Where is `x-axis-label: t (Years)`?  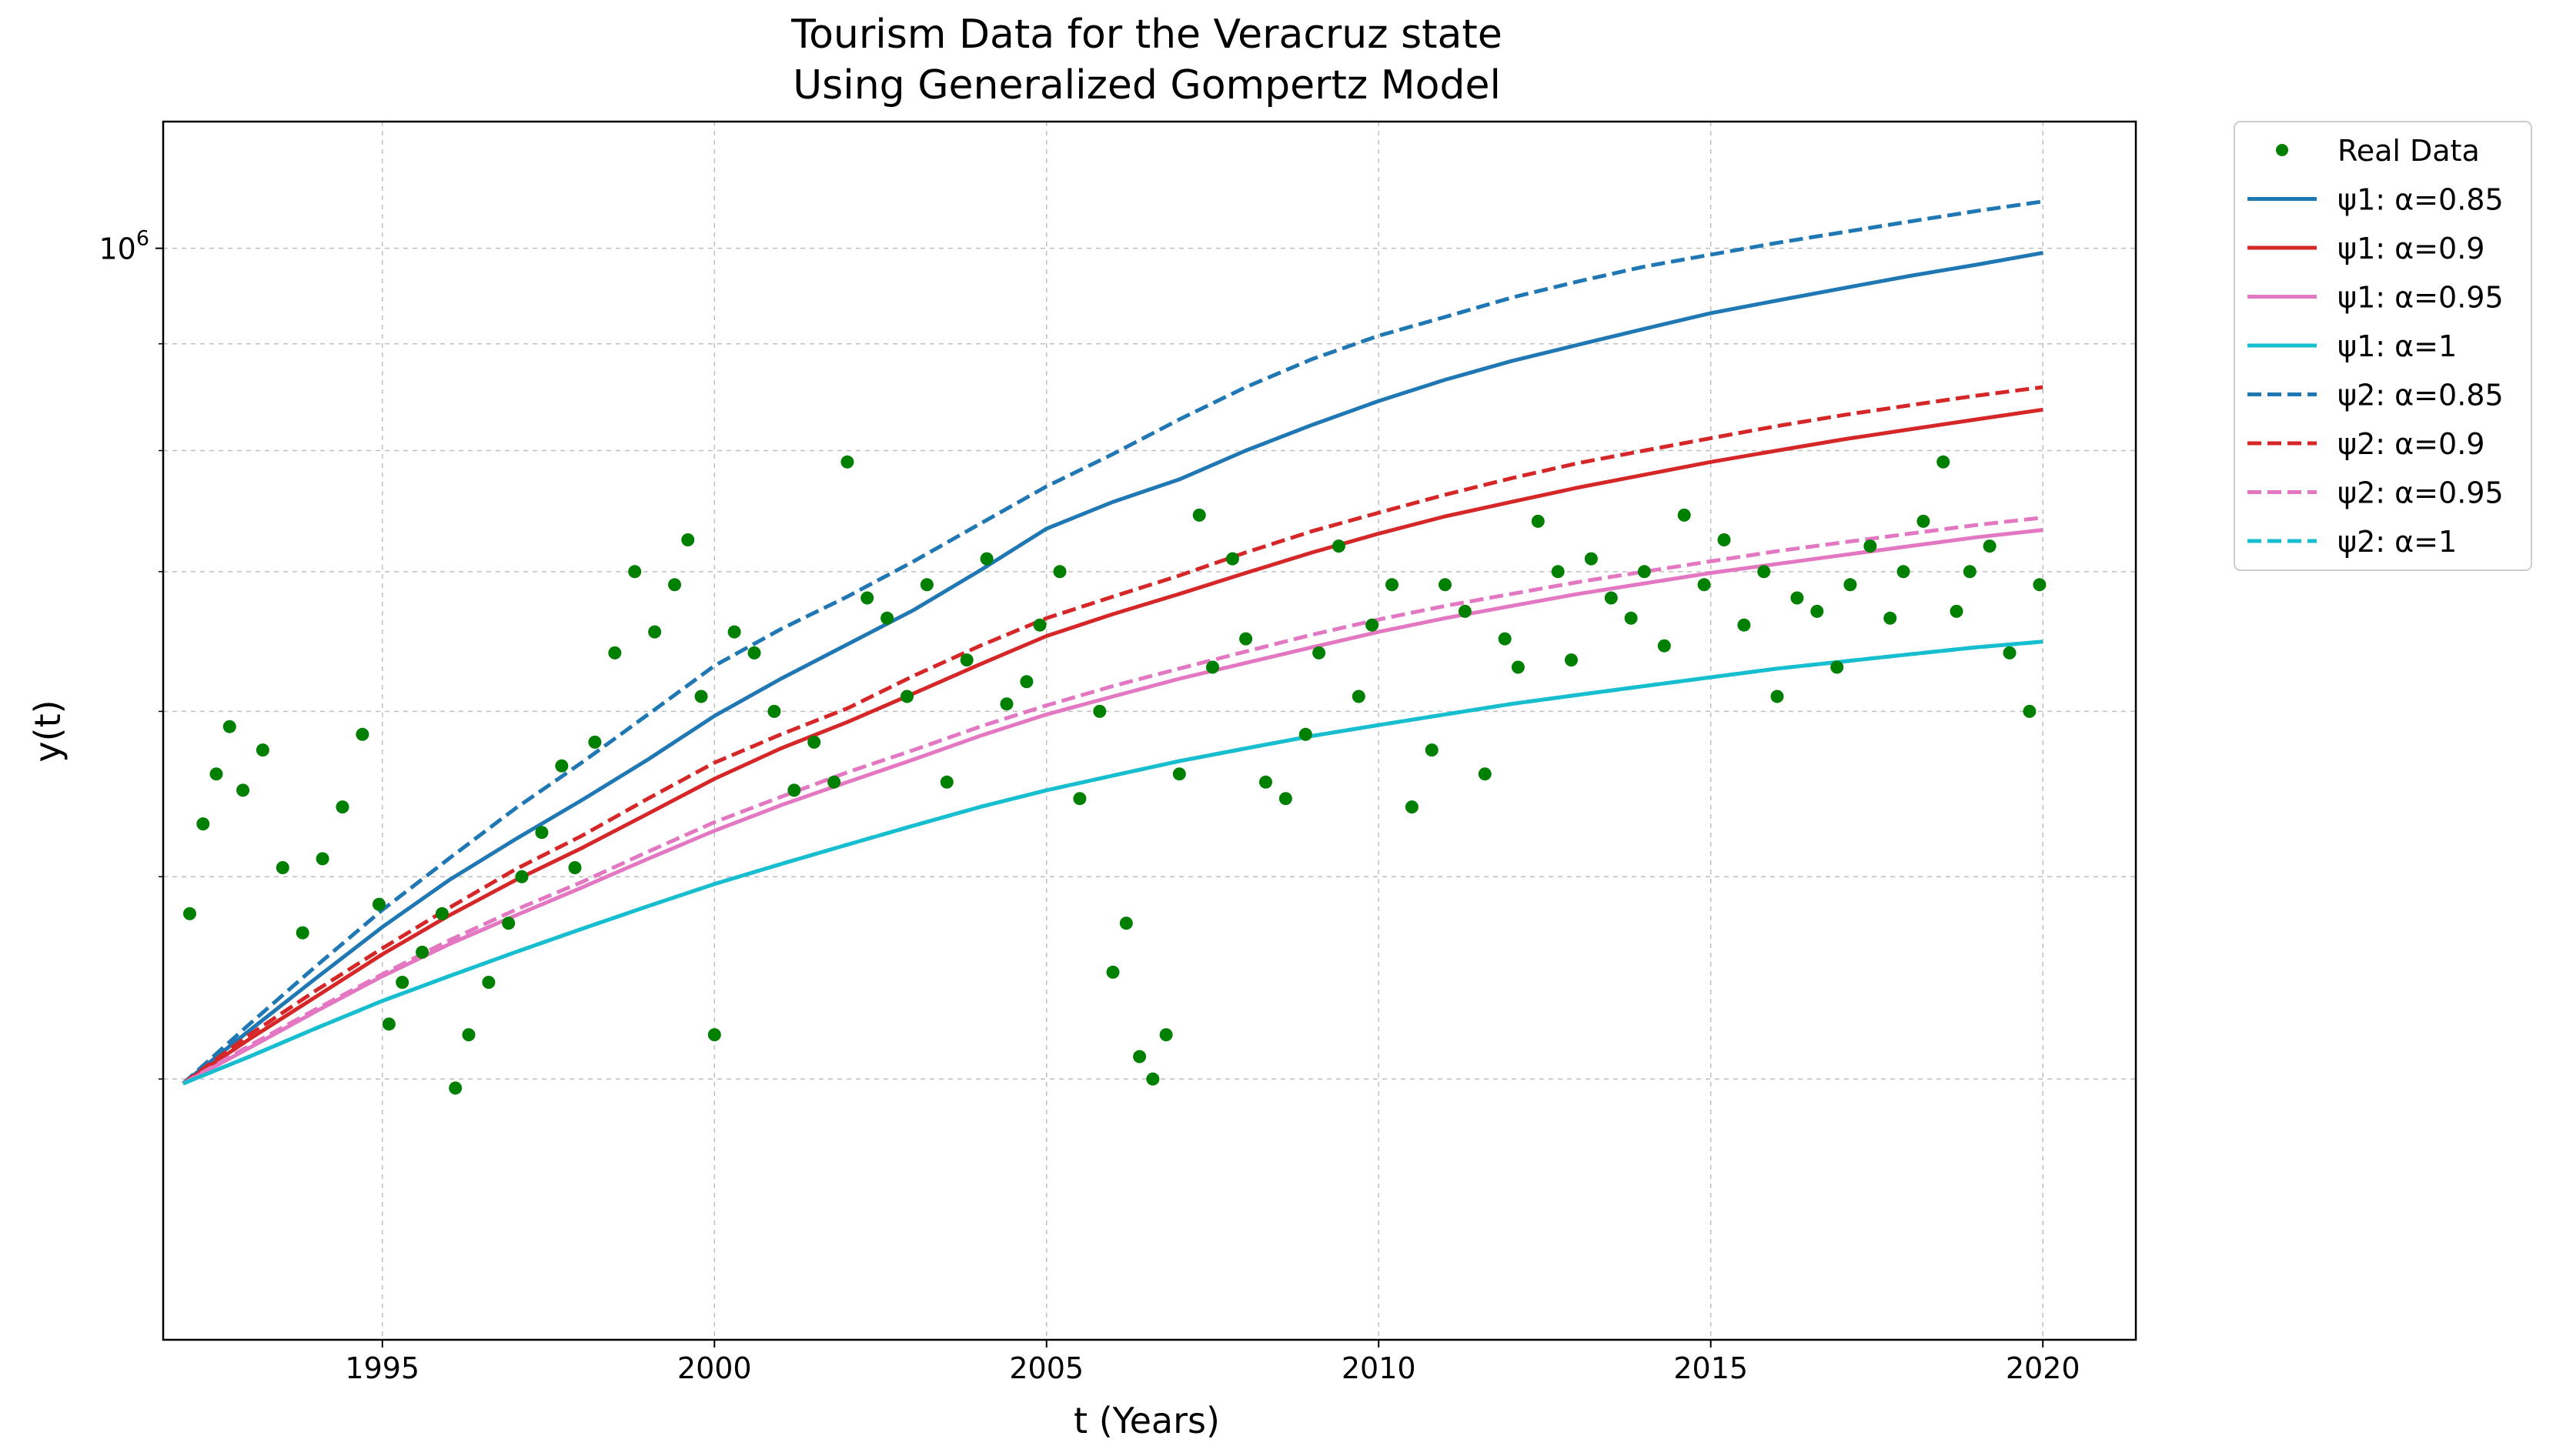 x-axis-label: t (Years) is located at coordinates (1147, 1421).